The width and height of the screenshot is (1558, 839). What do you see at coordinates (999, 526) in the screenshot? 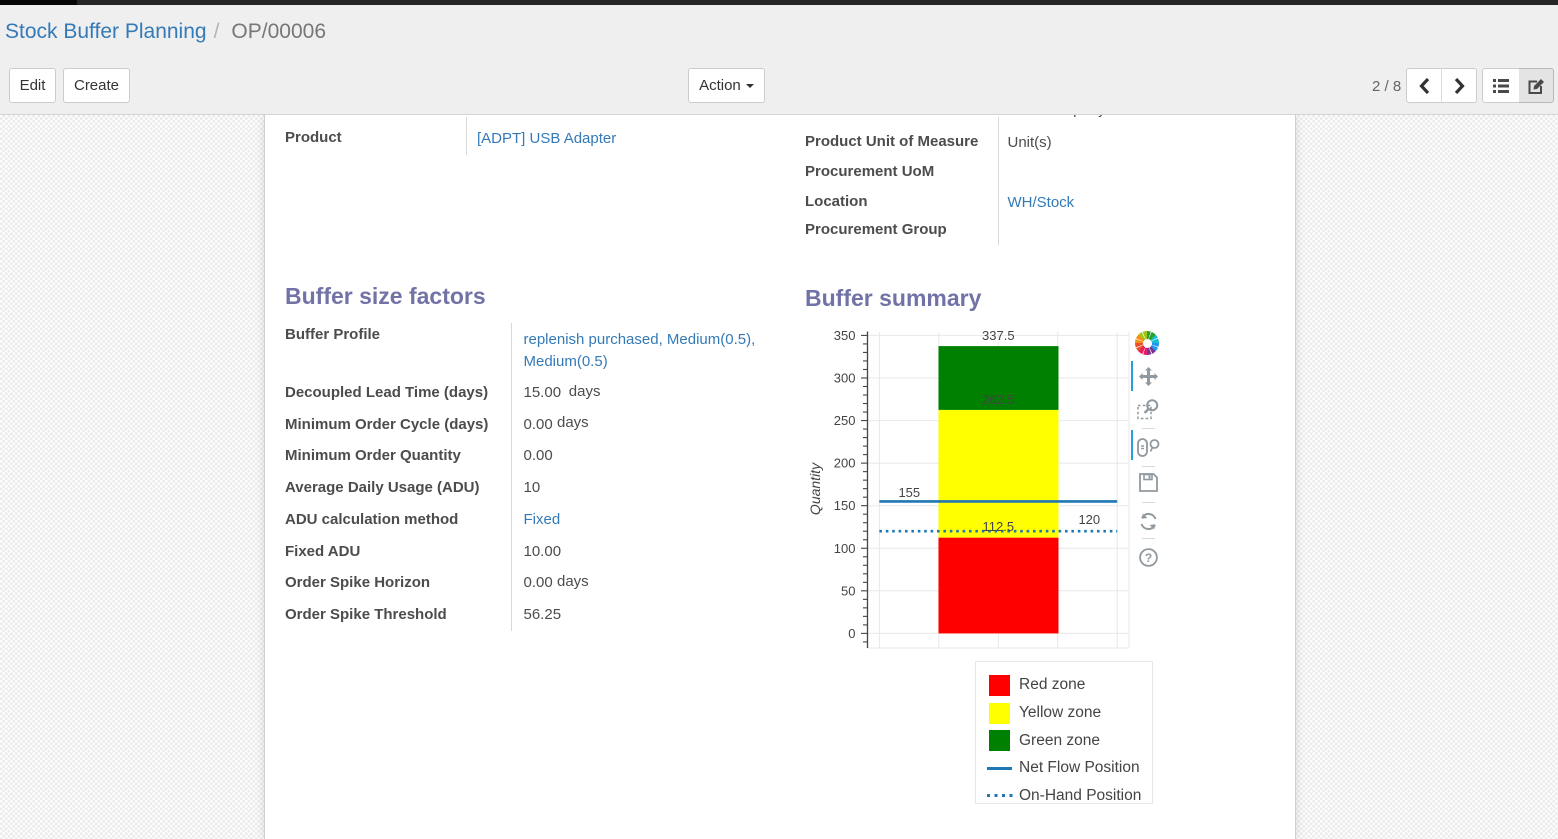
I see `svg-text: 112.5` at bounding box center [999, 526].